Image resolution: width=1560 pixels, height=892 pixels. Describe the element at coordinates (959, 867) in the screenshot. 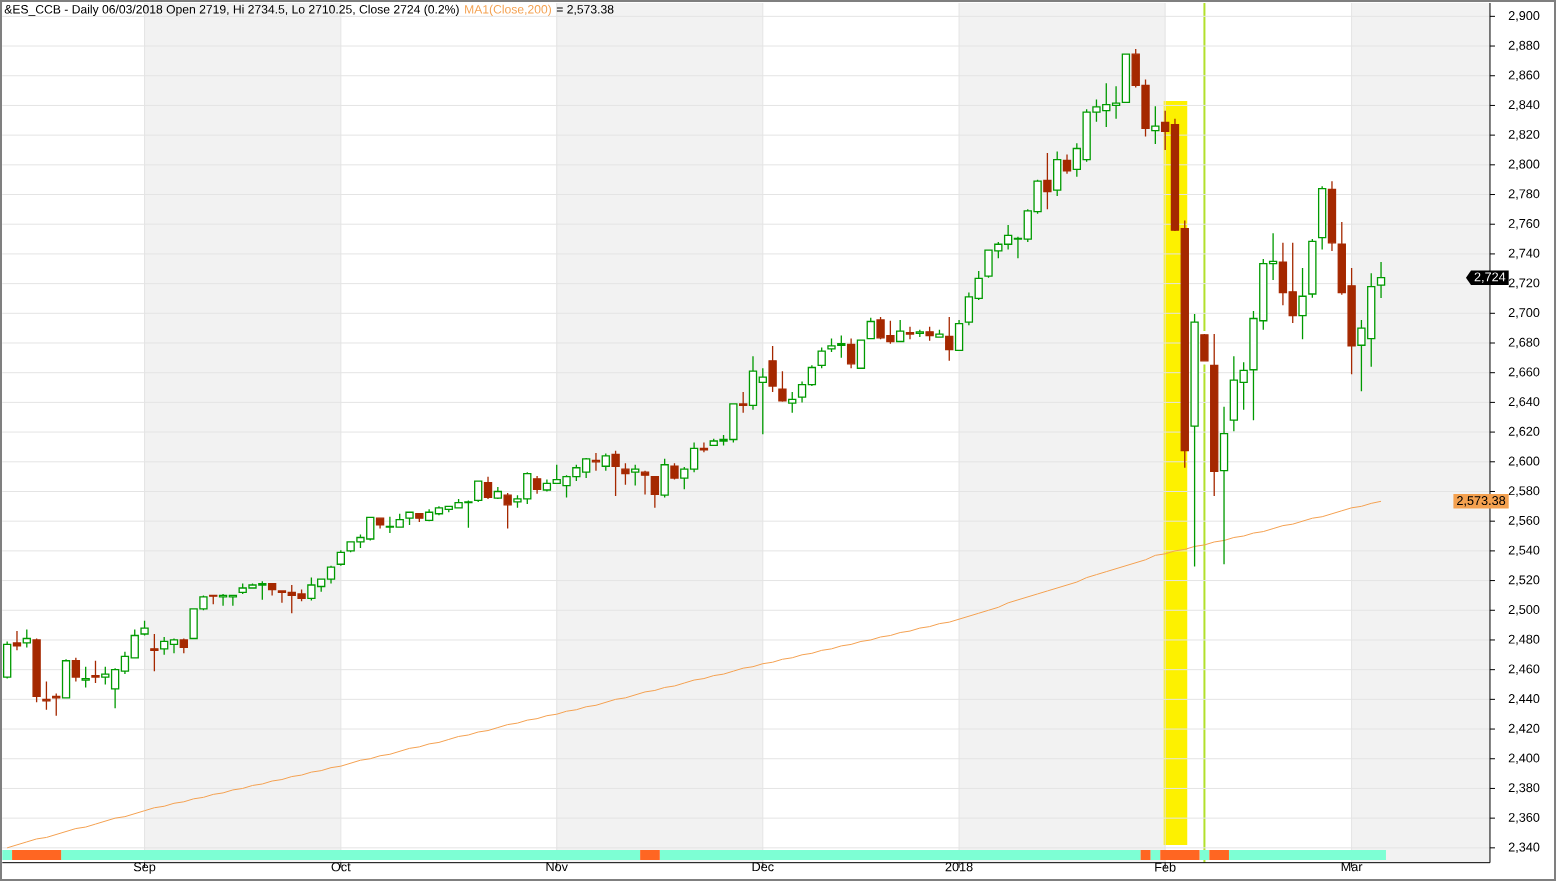

I see `x-tick-label: 2018` at that location.